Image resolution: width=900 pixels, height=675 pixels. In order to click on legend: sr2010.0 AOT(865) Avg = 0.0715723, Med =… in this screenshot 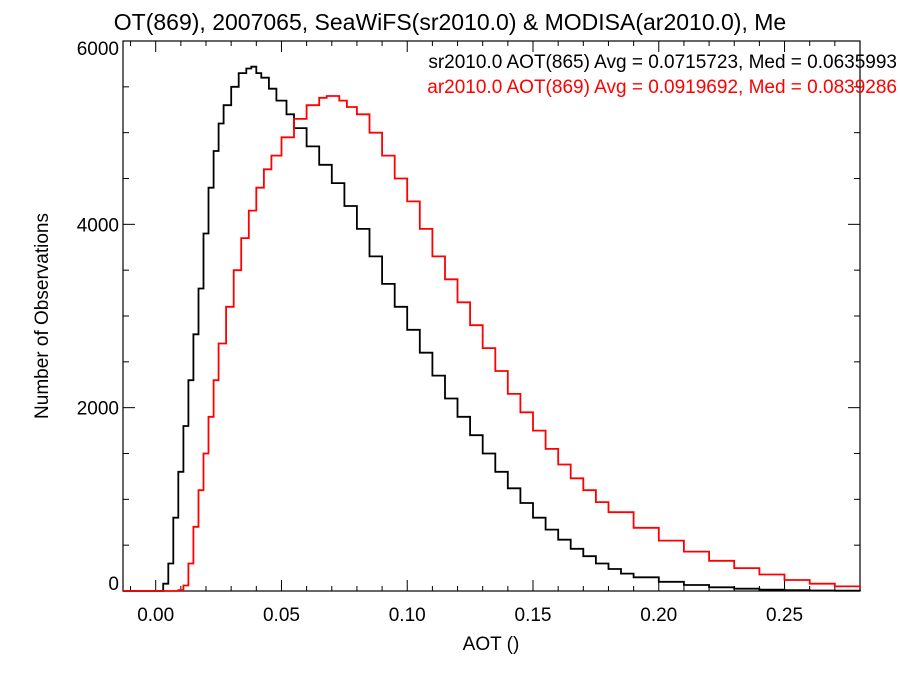, I will do `click(662, 75)`.